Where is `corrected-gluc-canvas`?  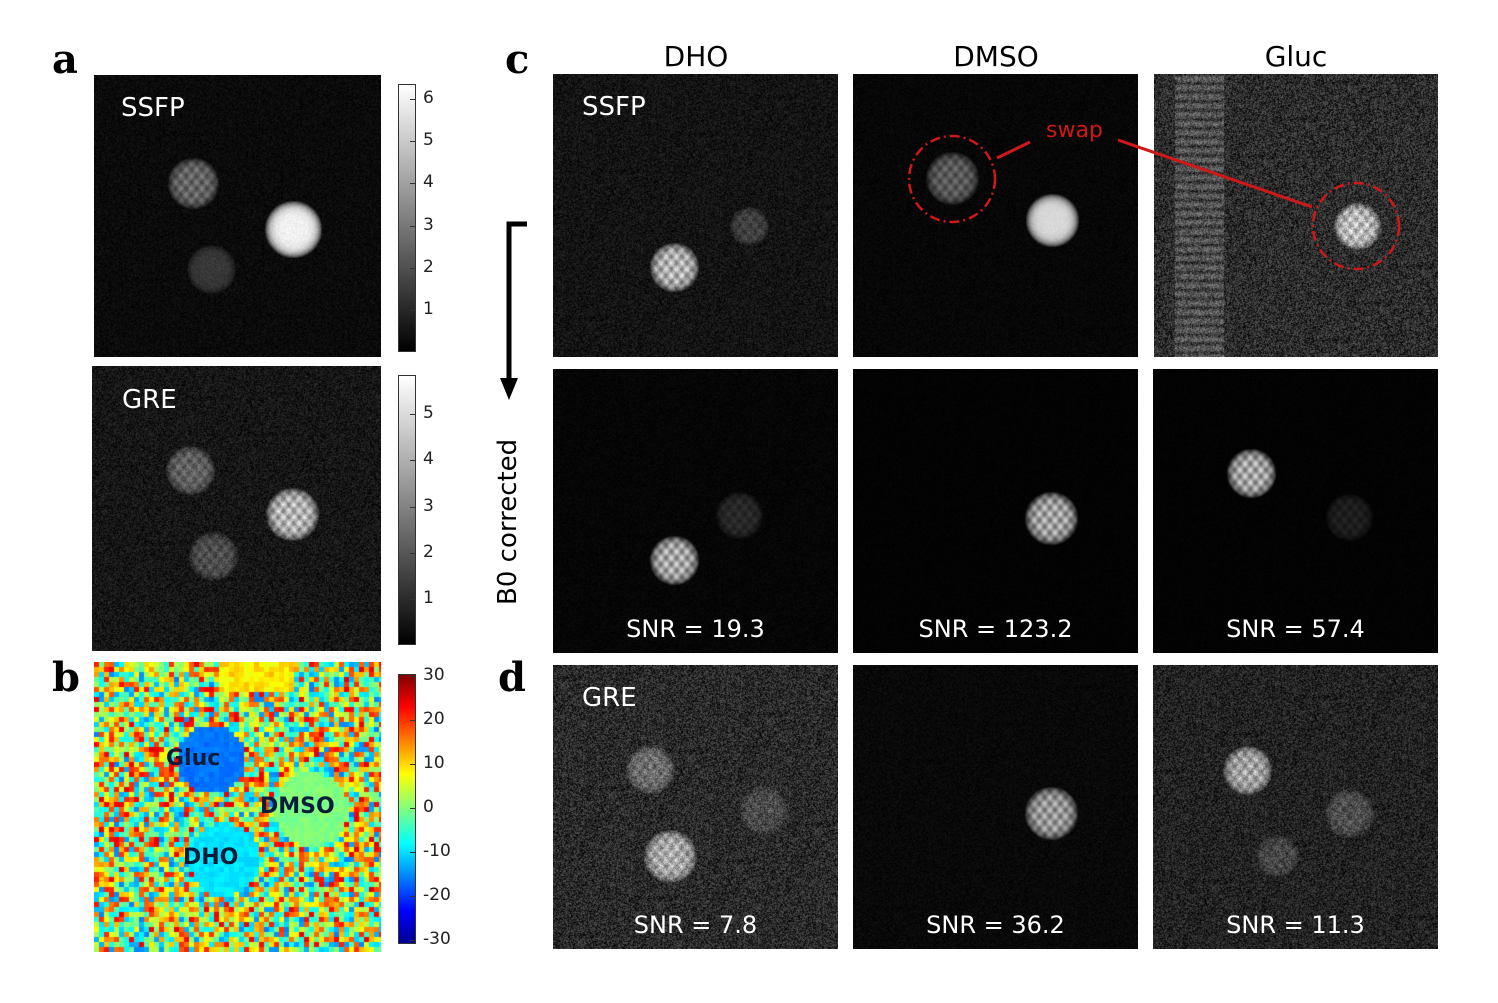
corrected-gluc-canvas is located at coordinates (1295, 511).